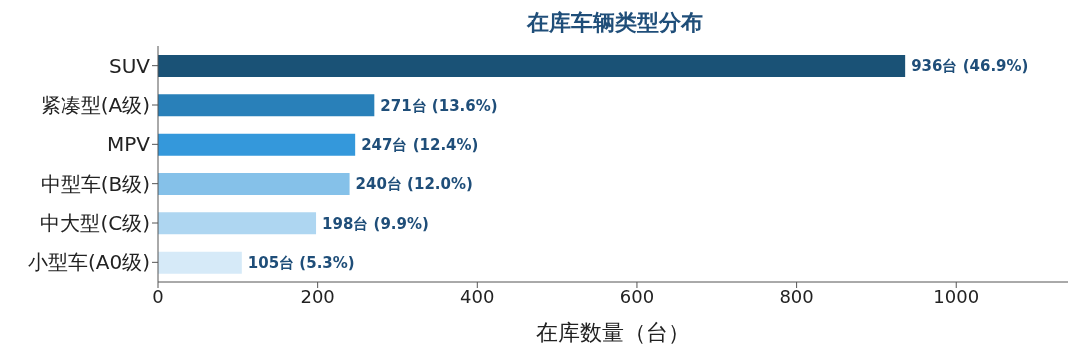 This screenshot has height=356, width=1080. Describe the element at coordinates (129, 144) in the screenshot. I see `y-tick-label: MPV` at that location.